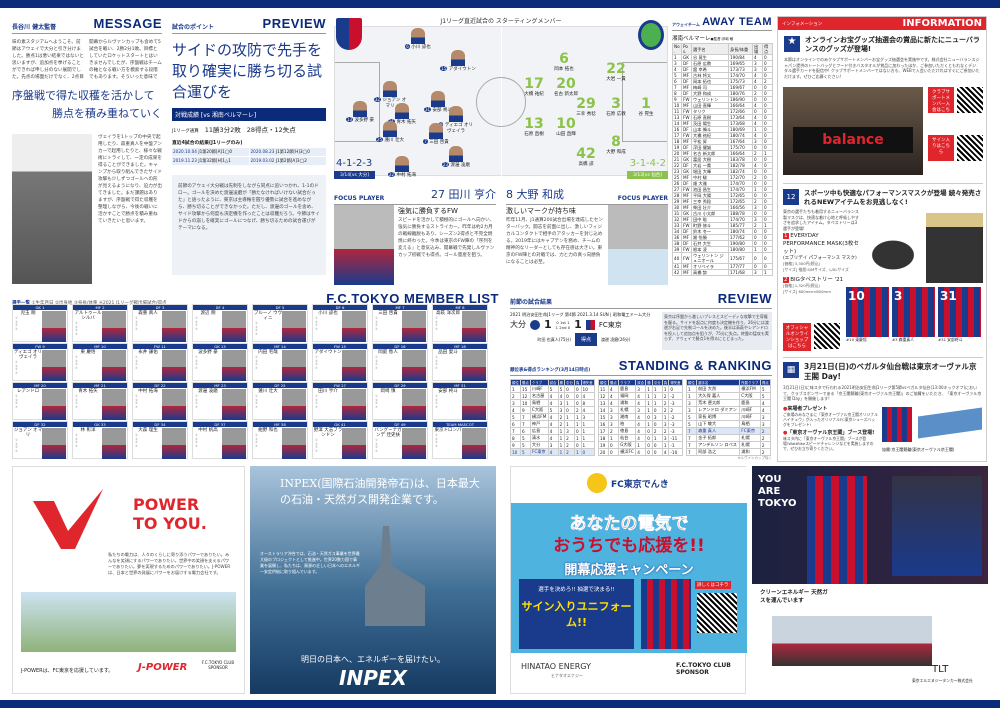 This screenshot has width=1000, height=708. I want to click on standing-cell: 7, so click(525, 424).